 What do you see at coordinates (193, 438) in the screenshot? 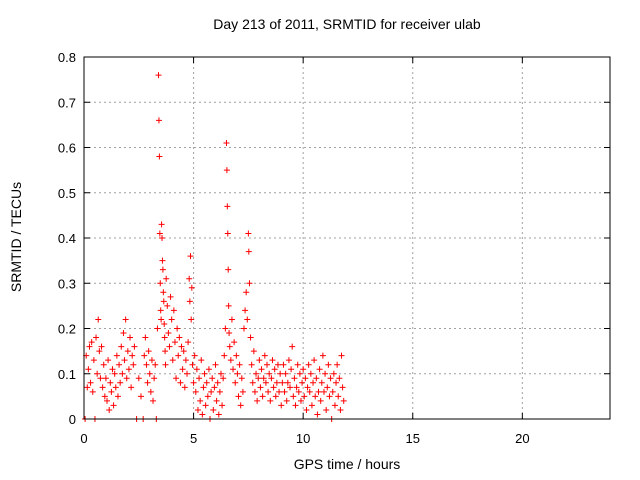
I see `x-tick-label: 5` at bounding box center [193, 438].